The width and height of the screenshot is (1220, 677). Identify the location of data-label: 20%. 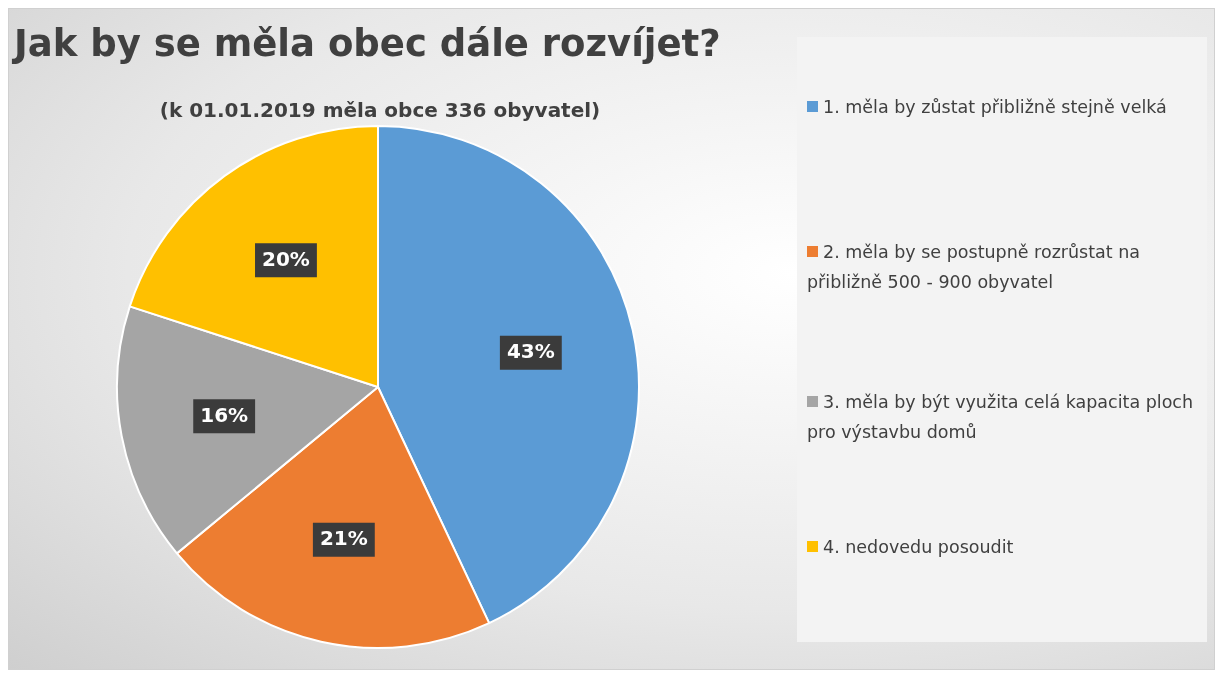
(286, 258).